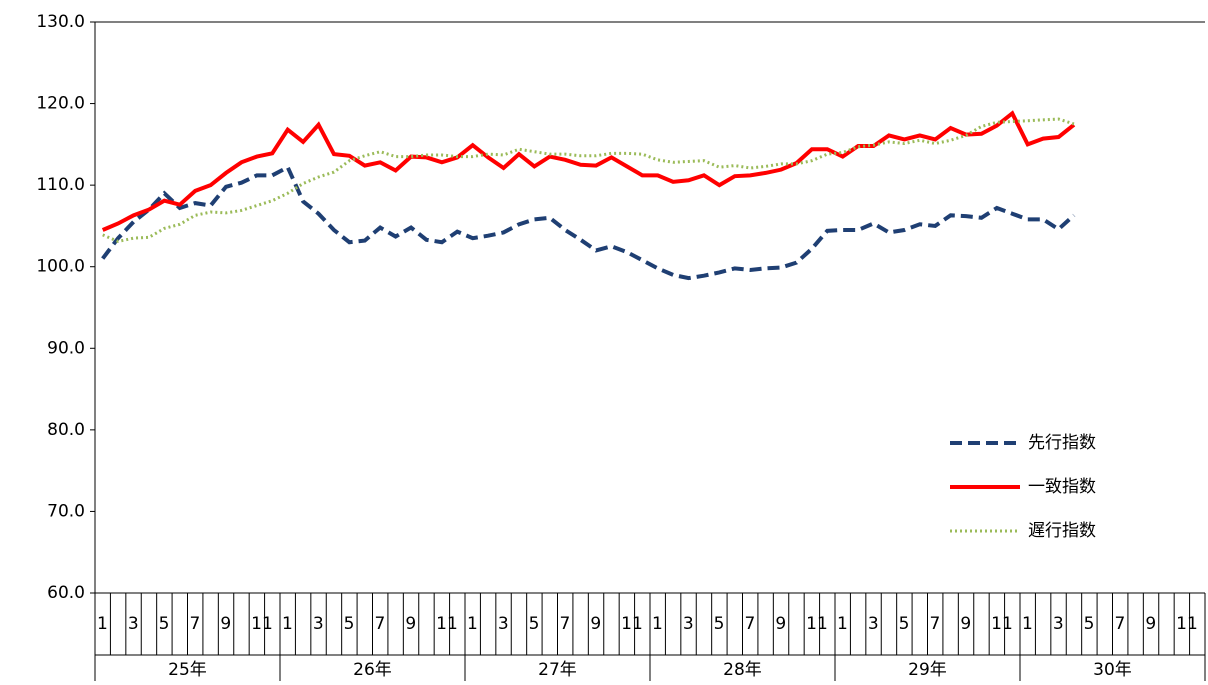 Image resolution: width=1208 pixels, height=685 pixels. What do you see at coordinates (1112, 670) in the screenshot?
I see `year-label: 30年` at bounding box center [1112, 670].